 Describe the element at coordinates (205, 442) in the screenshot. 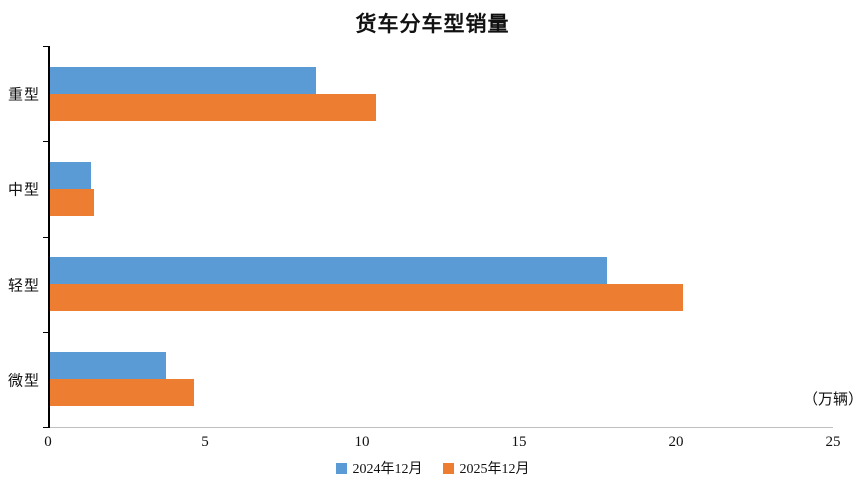

I see `x-axis-tick-label: 5` at that location.